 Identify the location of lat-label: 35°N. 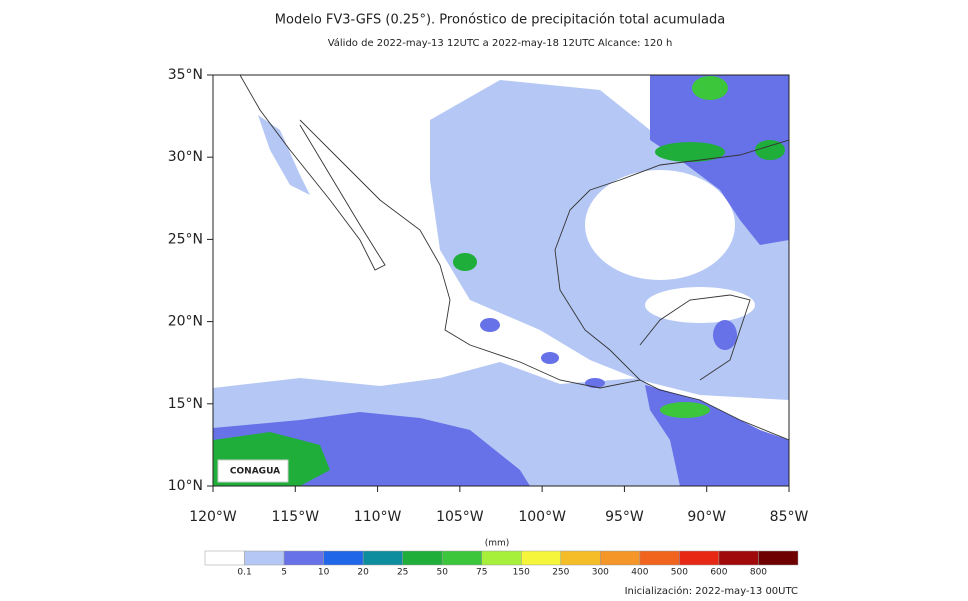
(185, 75).